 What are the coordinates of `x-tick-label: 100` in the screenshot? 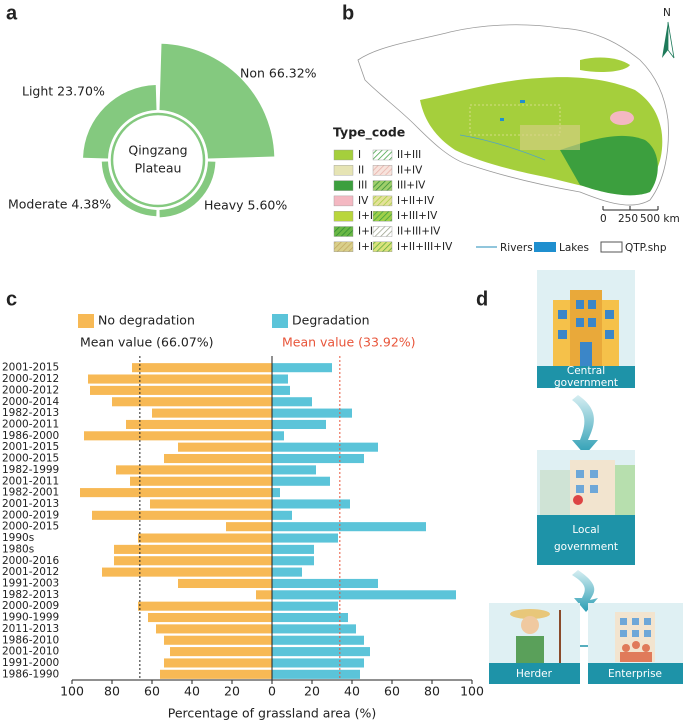 It's located at (72, 691).